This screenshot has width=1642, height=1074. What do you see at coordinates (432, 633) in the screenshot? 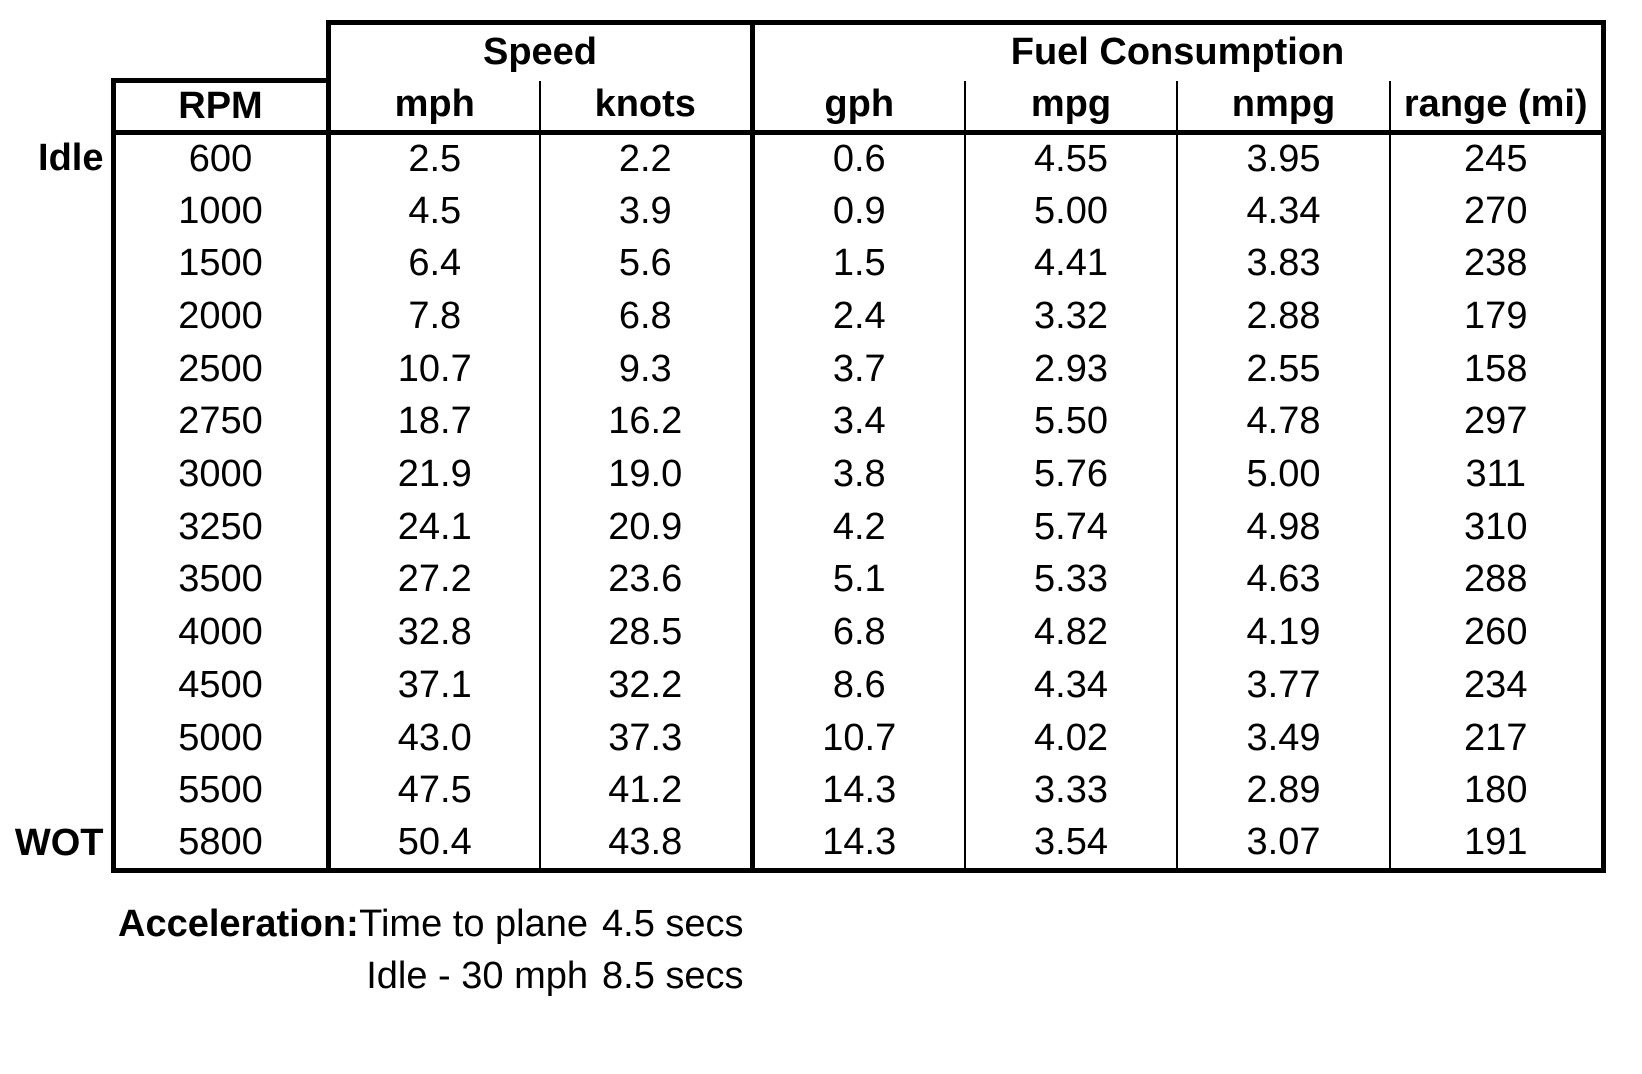
I see `cell-mph: 32.8` at bounding box center [432, 633].